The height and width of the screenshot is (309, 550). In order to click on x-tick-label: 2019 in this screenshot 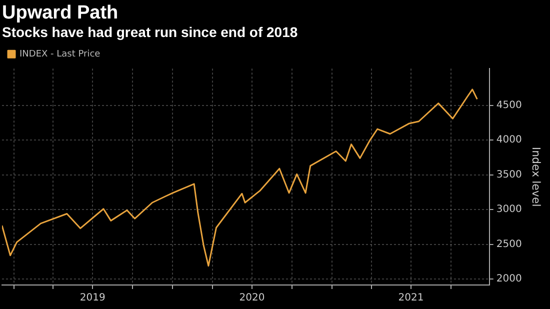, I will do `click(93, 298)`.